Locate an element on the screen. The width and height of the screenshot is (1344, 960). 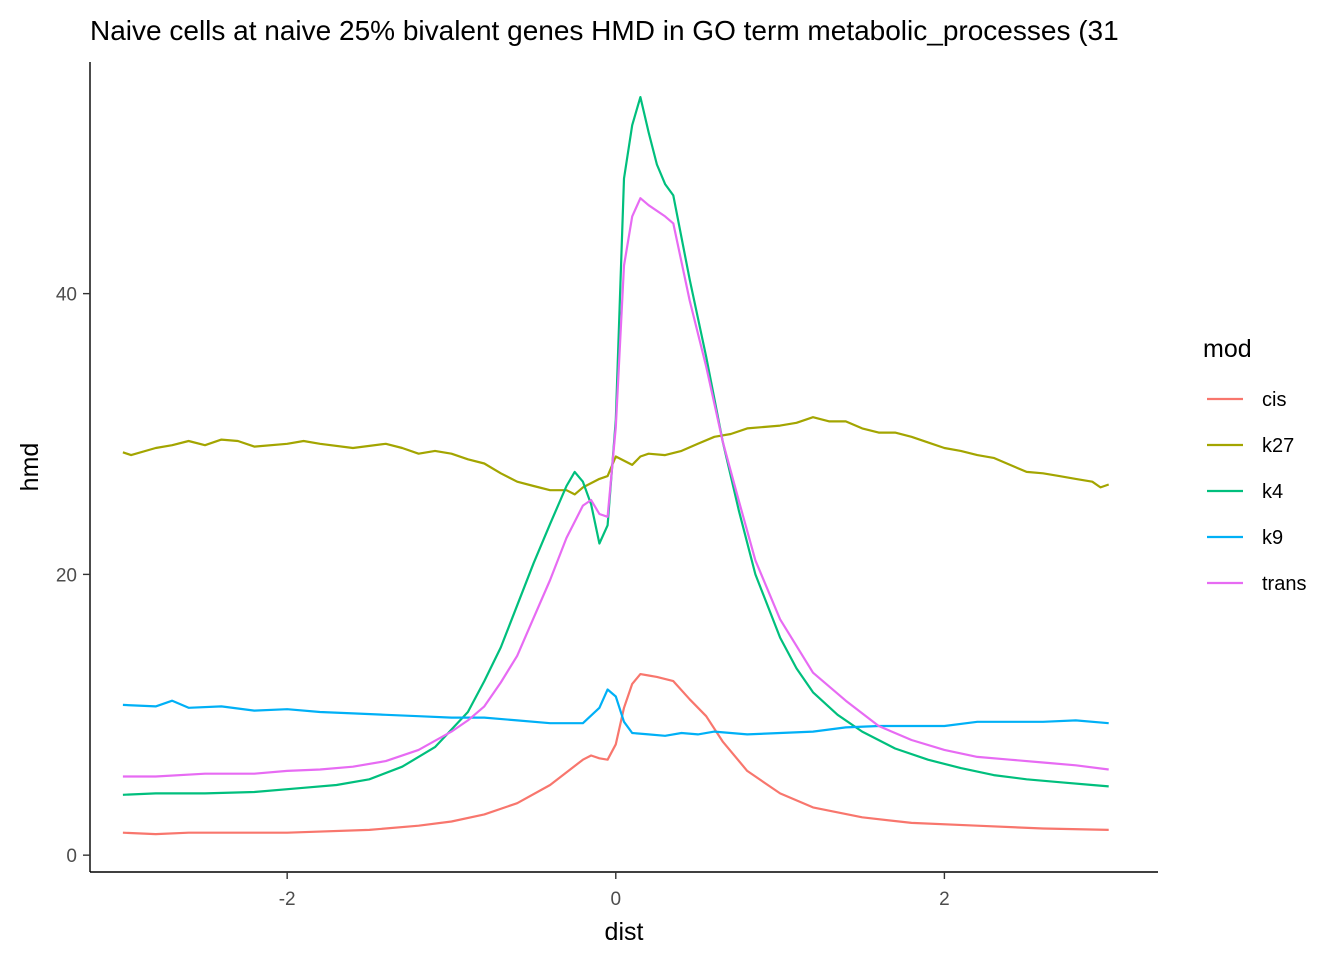
y-tick-label: 20 is located at coordinates (66, 575).